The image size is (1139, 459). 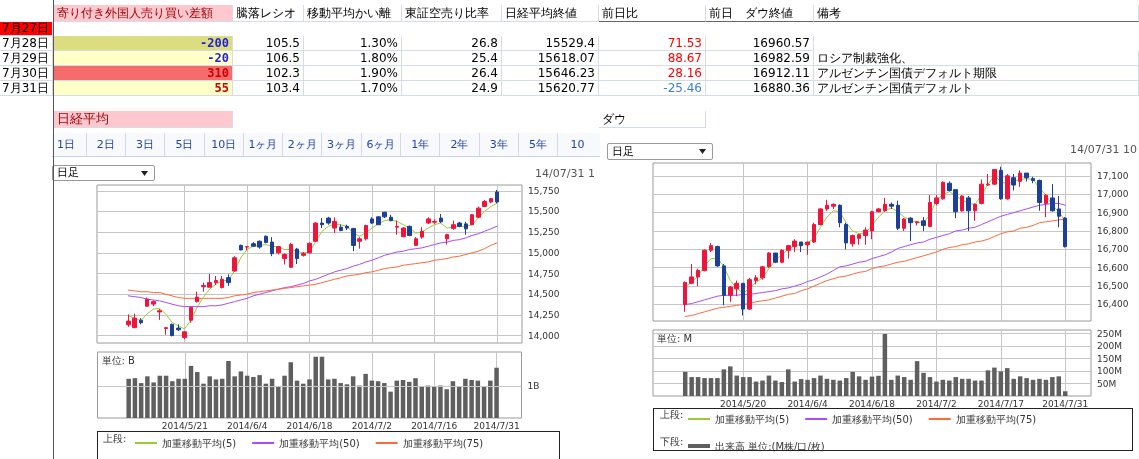 What do you see at coordinates (262, 144) in the screenshot?
I see `text: 1ヶ月` at bounding box center [262, 144].